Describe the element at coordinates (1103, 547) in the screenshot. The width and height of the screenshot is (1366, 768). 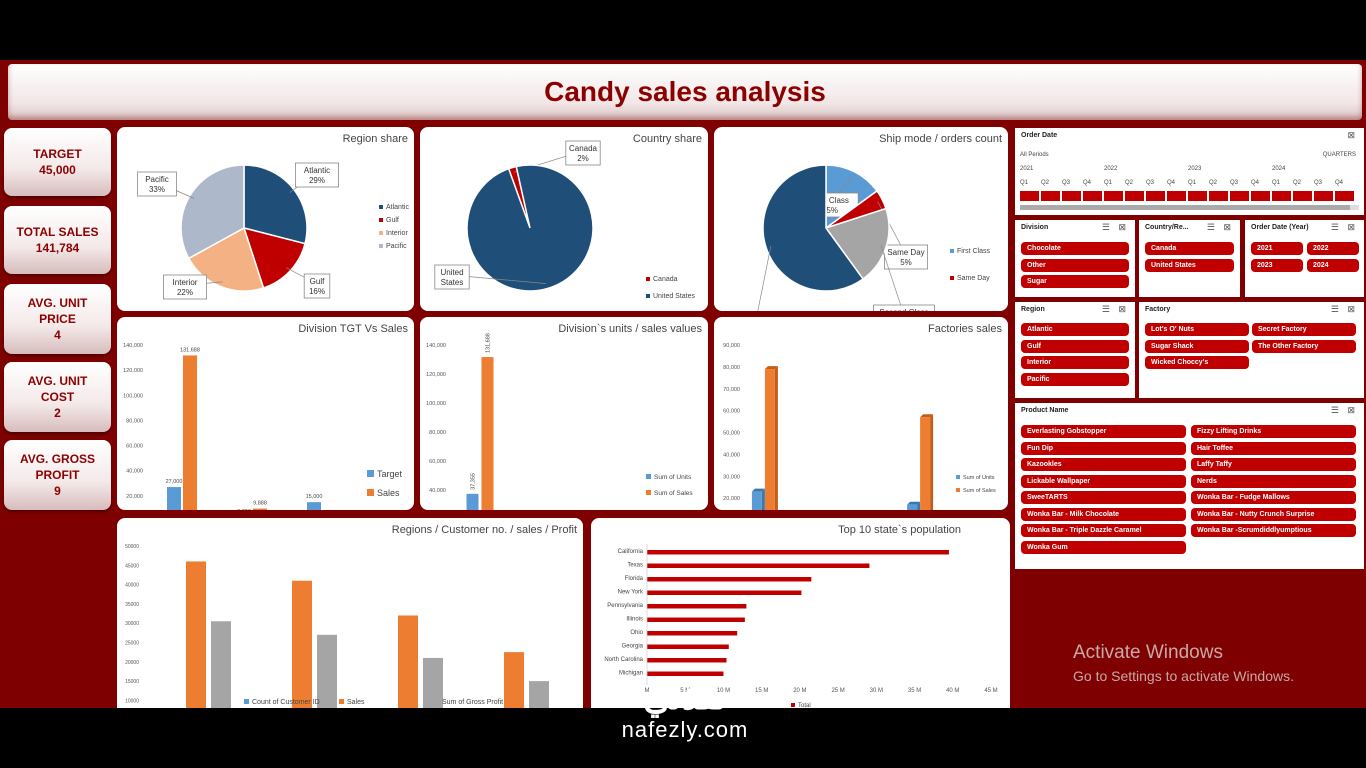
I see `slicer-item-button: Wonka Gum` at that location.